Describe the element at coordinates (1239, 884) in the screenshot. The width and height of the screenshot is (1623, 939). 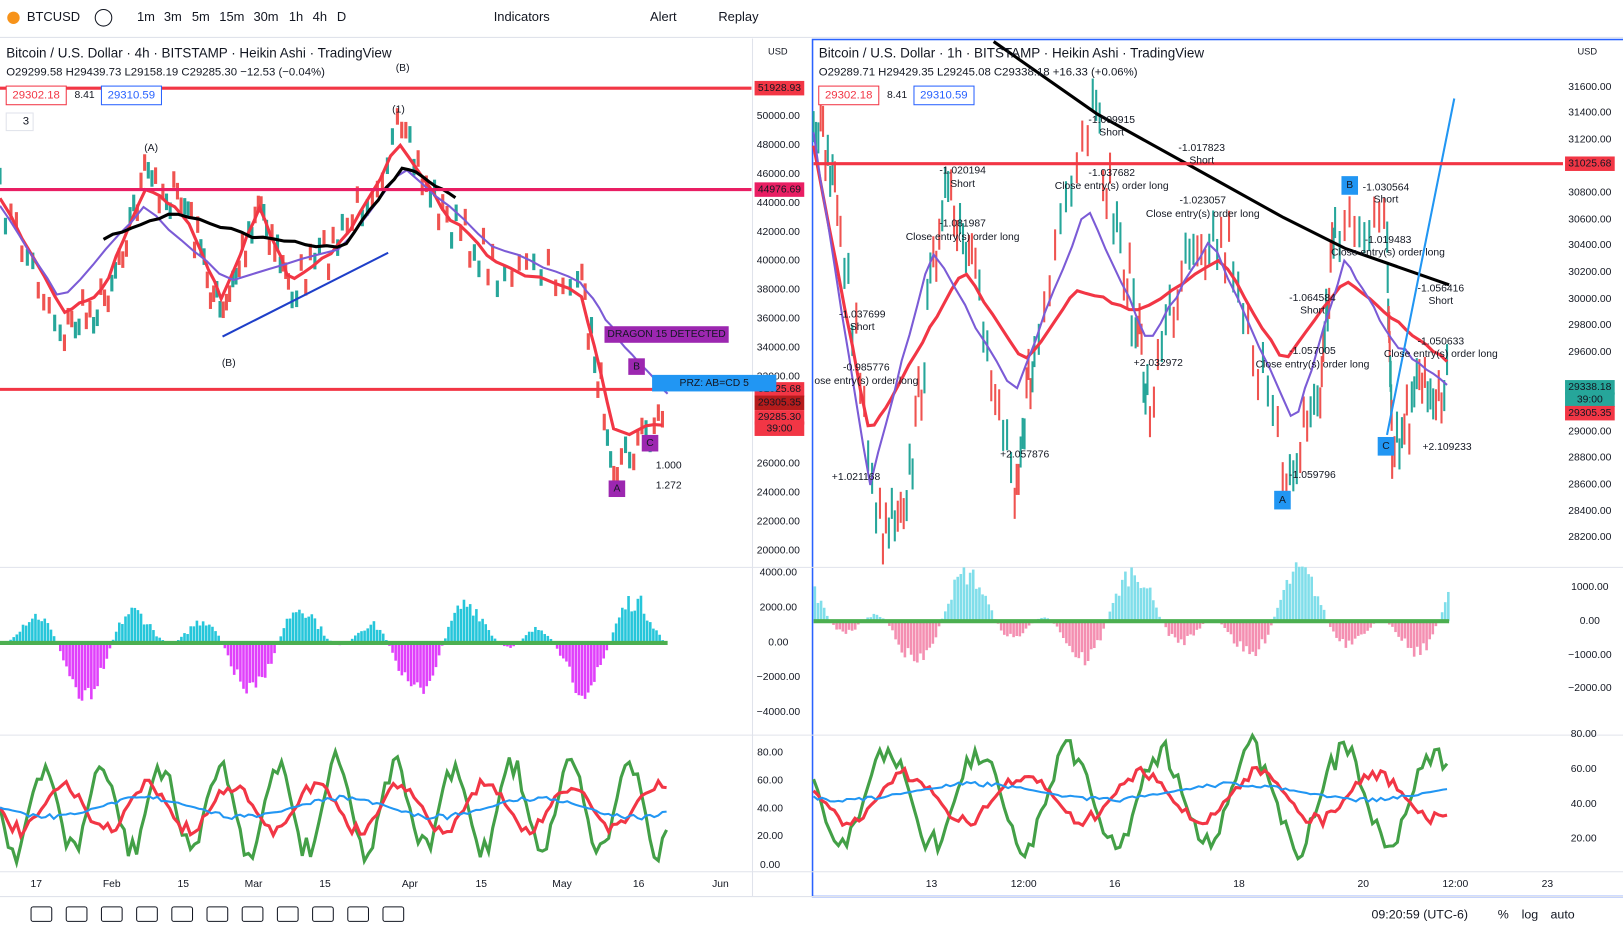
I see `time-label: 18` at that location.